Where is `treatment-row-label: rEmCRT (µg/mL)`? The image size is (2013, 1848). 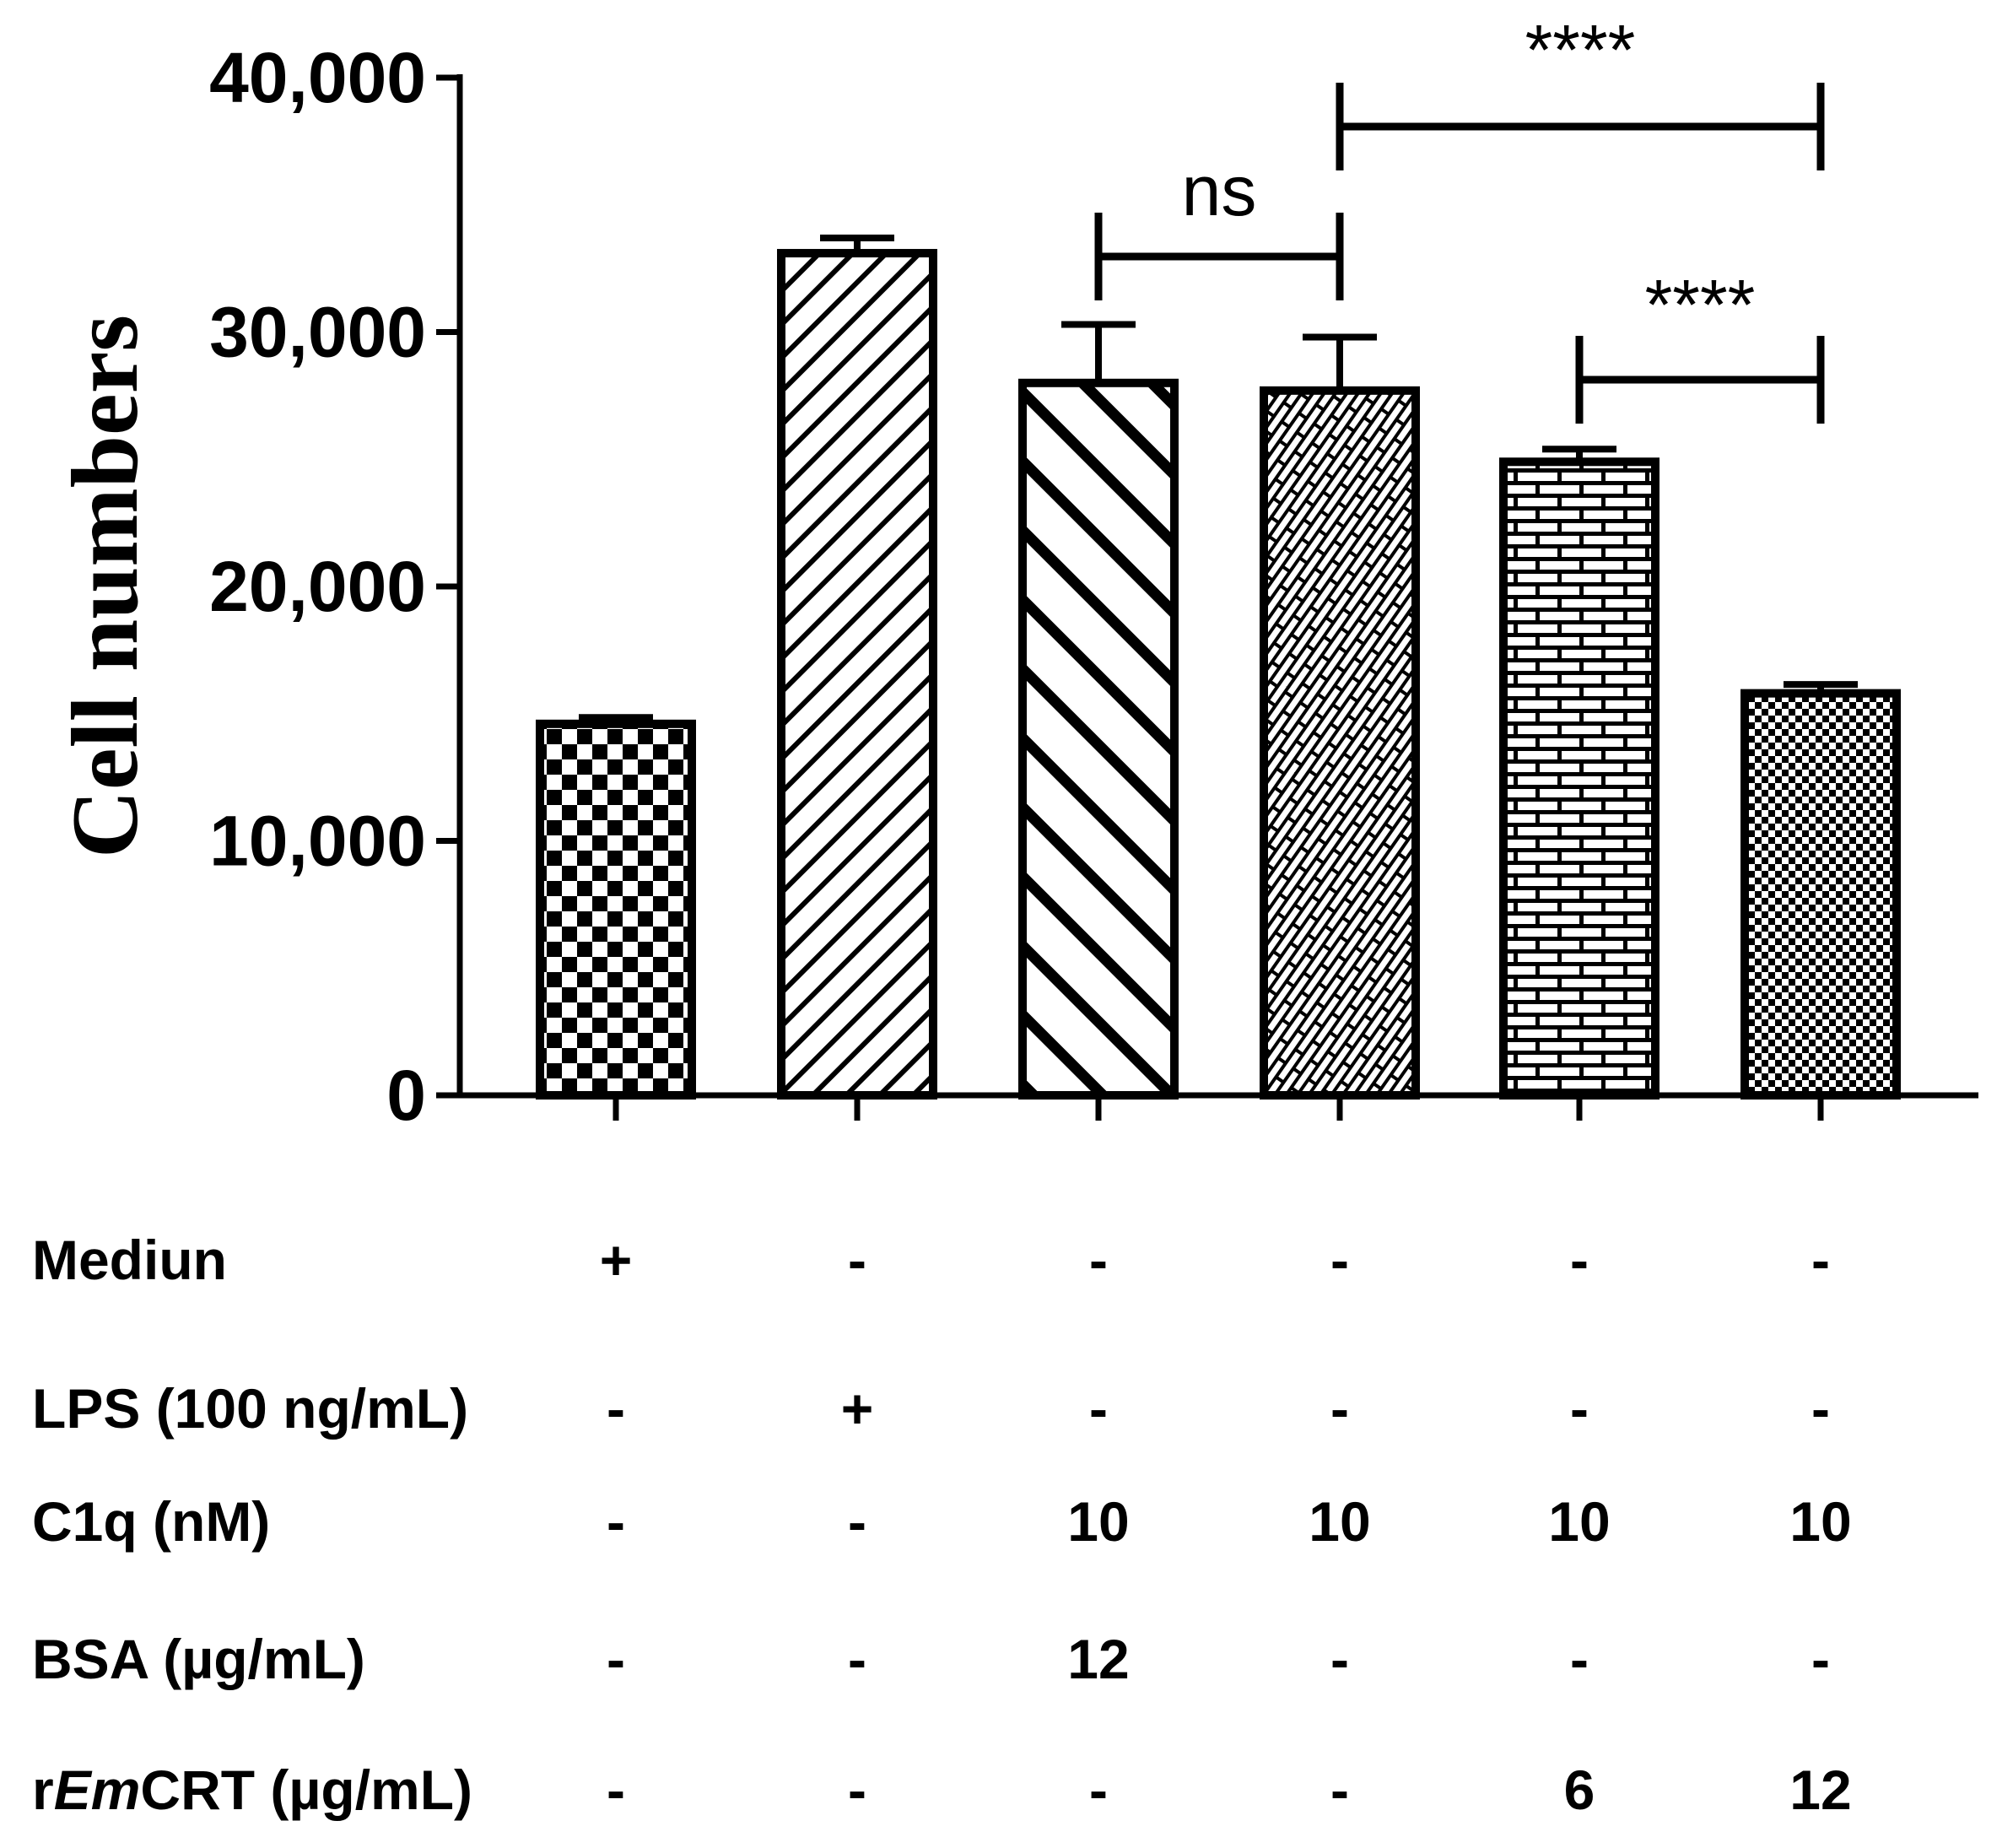 treatment-row-label: rEmCRT (µg/mL) is located at coordinates (252, 1790).